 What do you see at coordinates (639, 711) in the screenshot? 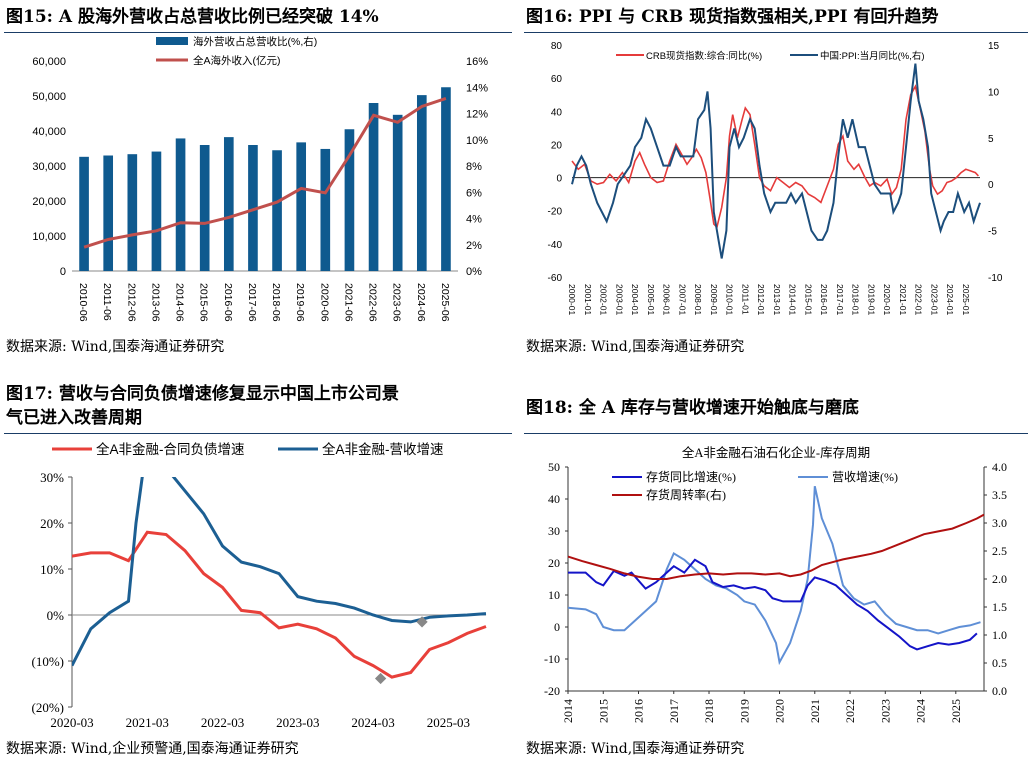
I see `x-tick: 2016` at bounding box center [639, 711].